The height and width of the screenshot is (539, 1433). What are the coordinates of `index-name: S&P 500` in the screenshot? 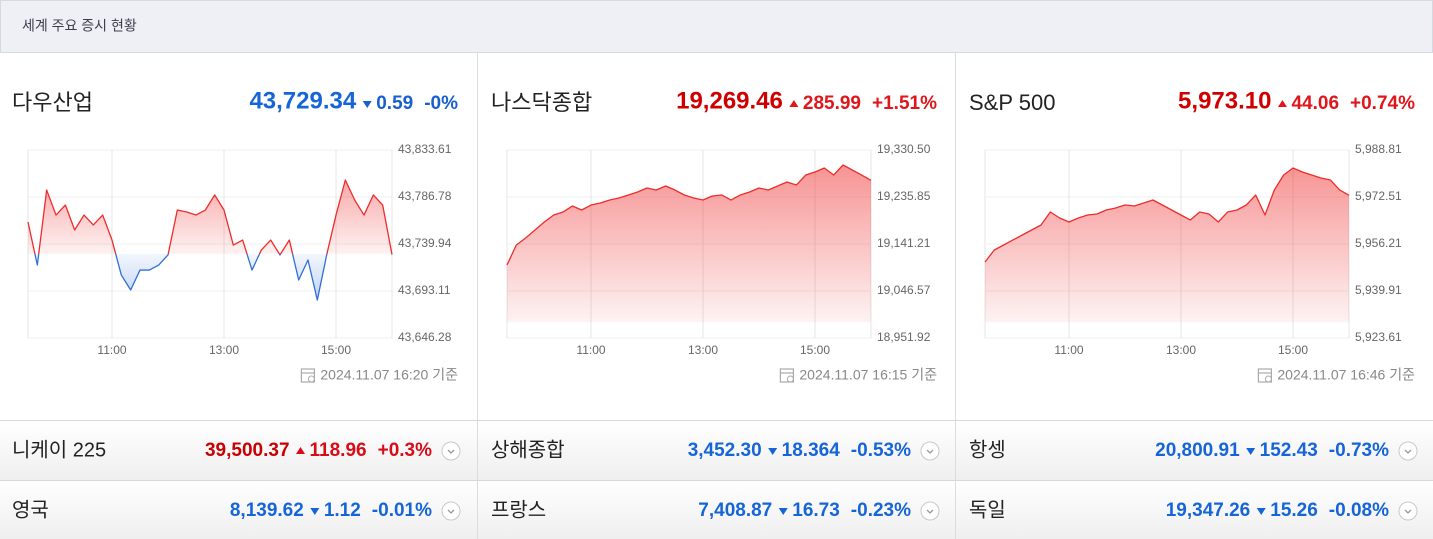 It's located at (1012, 102).